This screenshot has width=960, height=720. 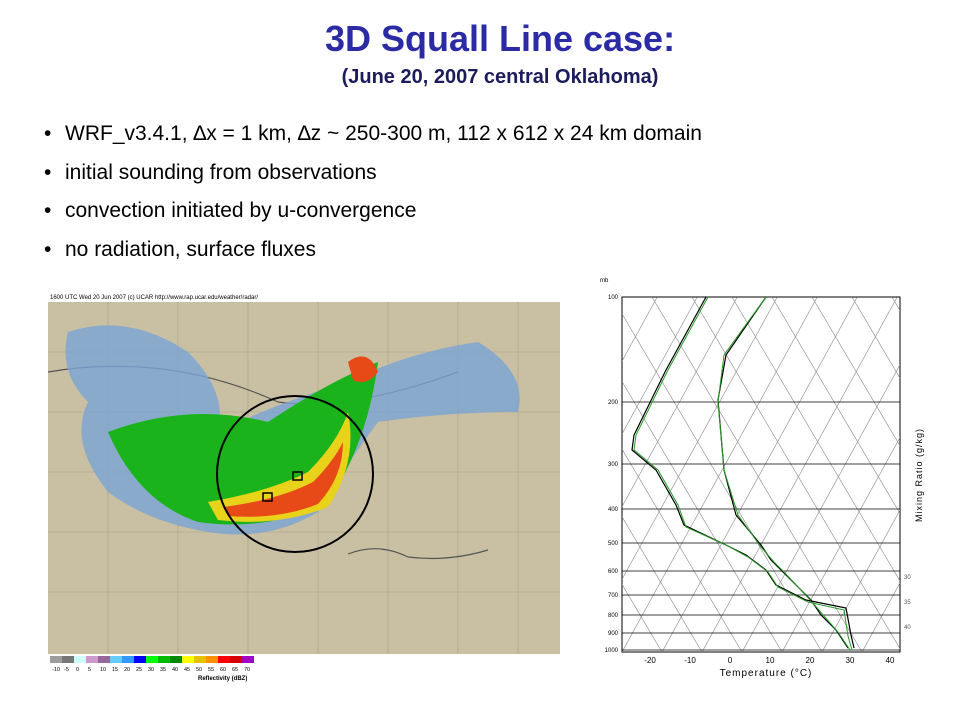 What do you see at coordinates (810, 660) in the screenshot?
I see `temperature-label: 20` at bounding box center [810, 660].